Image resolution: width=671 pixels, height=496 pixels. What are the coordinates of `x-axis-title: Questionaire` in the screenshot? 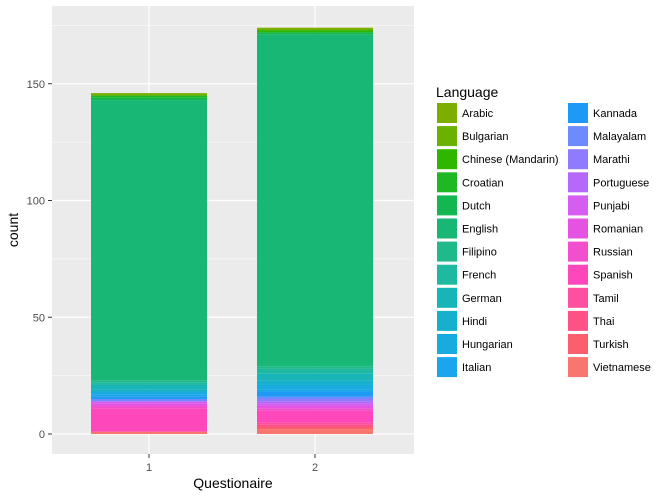 It's located at (233, 483).